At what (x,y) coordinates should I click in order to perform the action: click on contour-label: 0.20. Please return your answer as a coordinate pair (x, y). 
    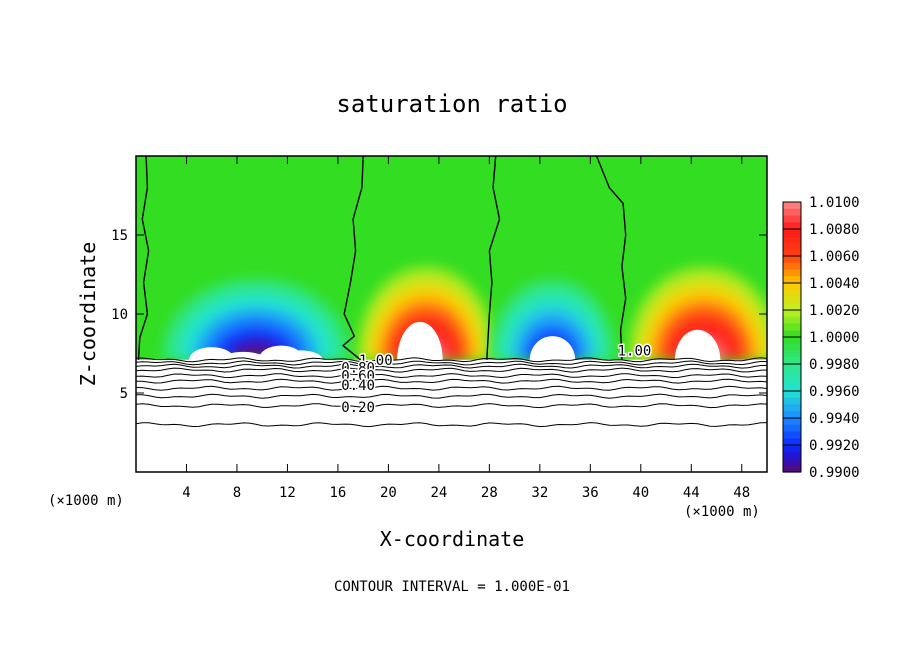
    Looking at the image, I should click on (358, 408).